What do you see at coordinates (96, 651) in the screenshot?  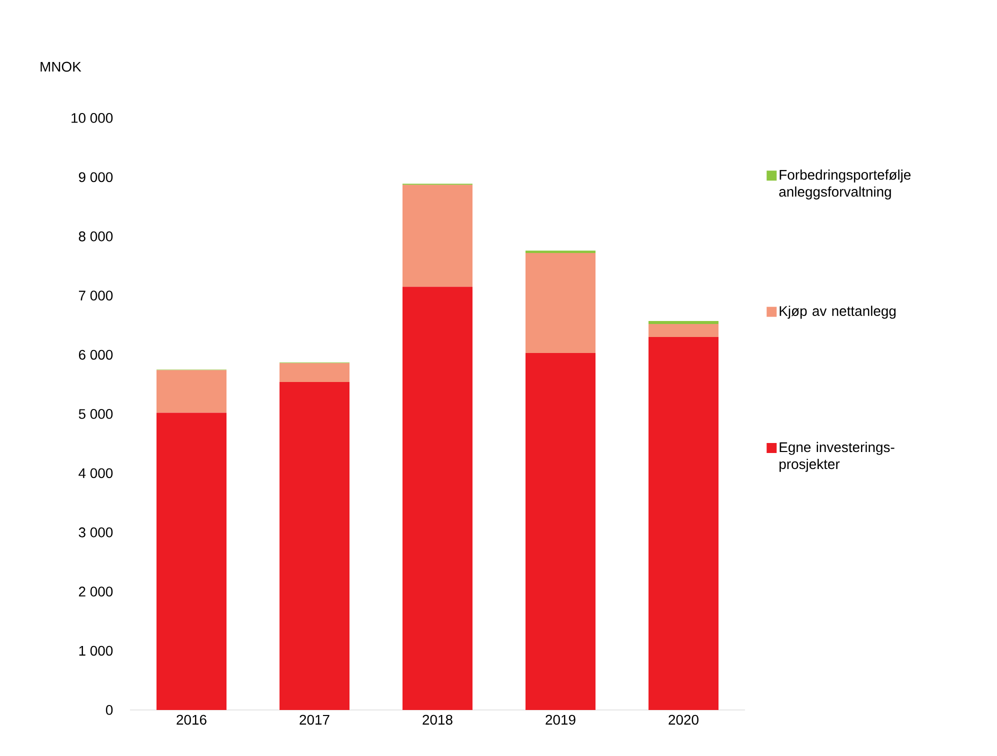 I see `y-tick-label: 1 000` at bounding box center [96, 651].